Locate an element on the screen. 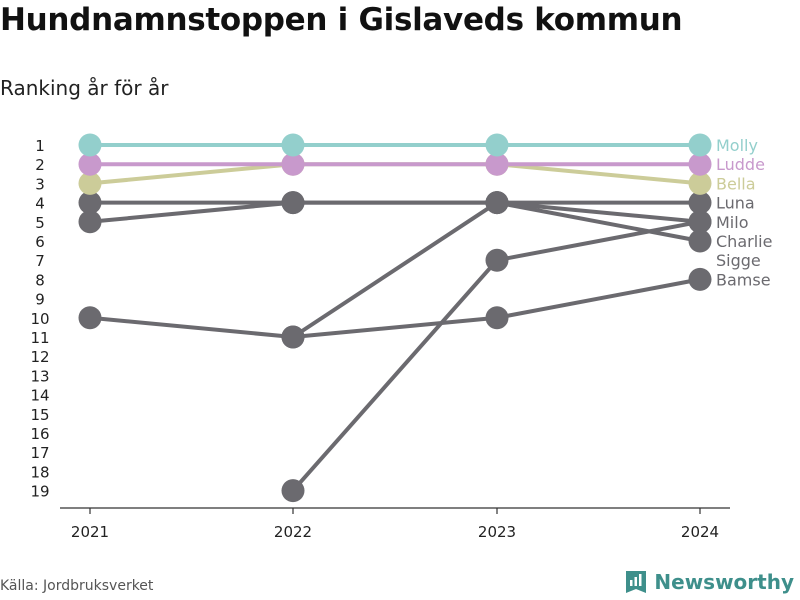 This screenshot has height=600, width=800. brand-logo: Newsworthy is located at coordinates (709, 582).